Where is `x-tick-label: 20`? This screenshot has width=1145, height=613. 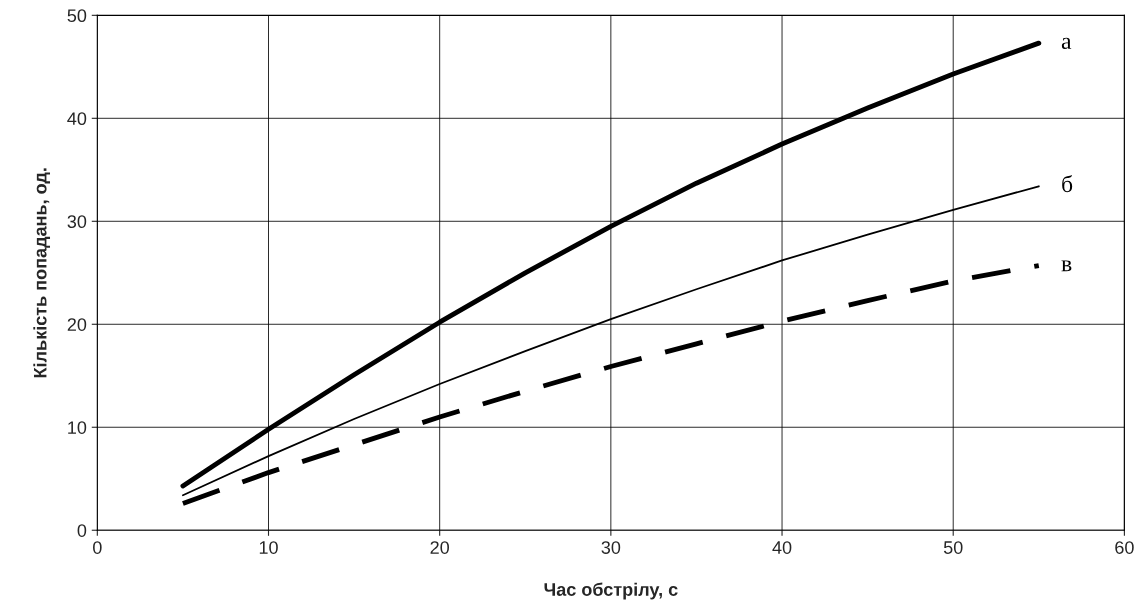 x-tick-label: 20 is located at coordinates (440, 547).